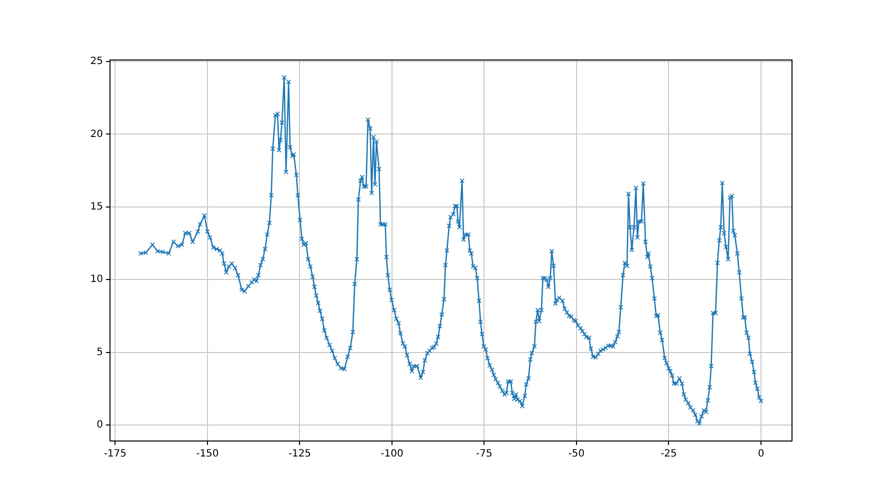 Image resolution: width=880 pixels, height=495 pixels. What do you see at coordinates (96, 206) in the screenshot?
I see `y-tick-label: 15` at bounding box center [96, 206].